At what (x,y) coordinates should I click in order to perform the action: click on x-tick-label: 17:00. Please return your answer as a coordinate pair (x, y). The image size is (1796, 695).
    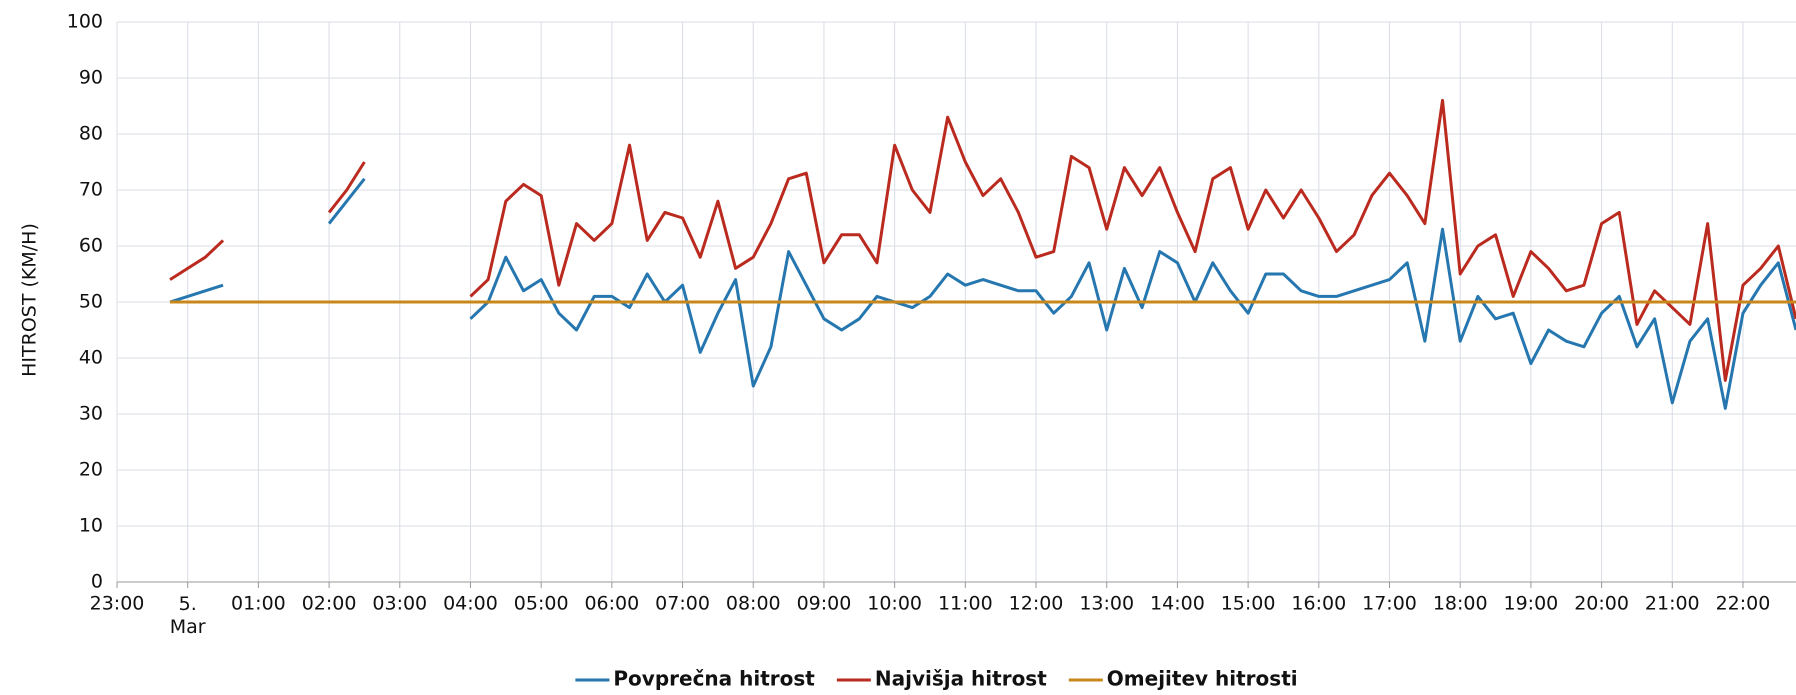
    Looking at the image, I should click on (1389, 604).